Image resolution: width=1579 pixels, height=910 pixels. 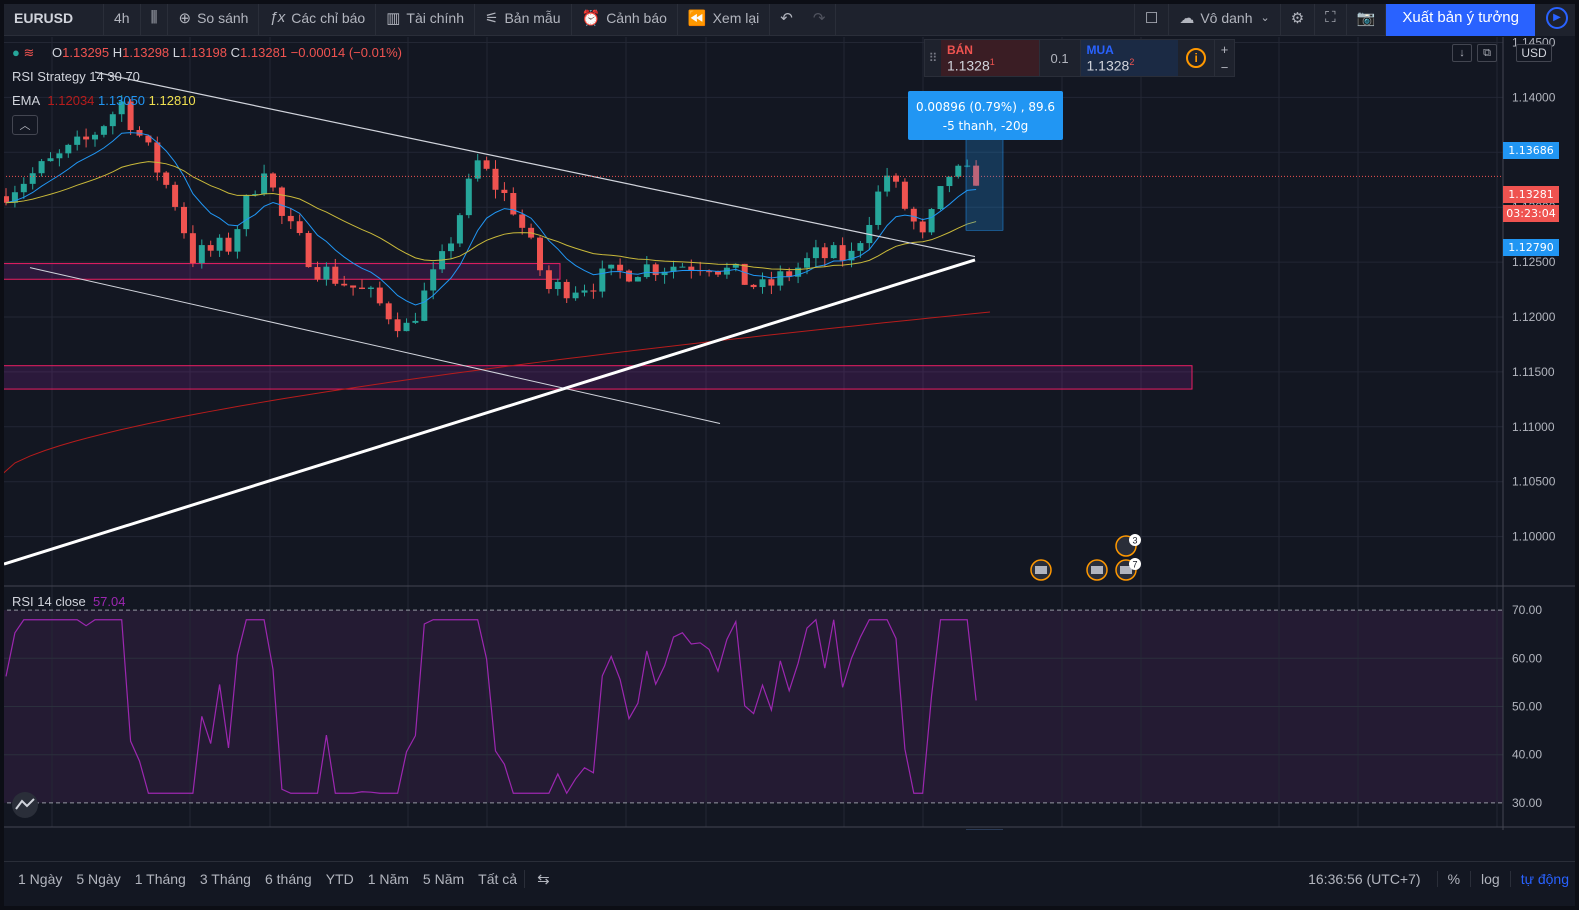 What do you see at coordinates (1097, 570) in the screenshot?
I see `flag-stripes-icon` at bounding box center [1097, 570].